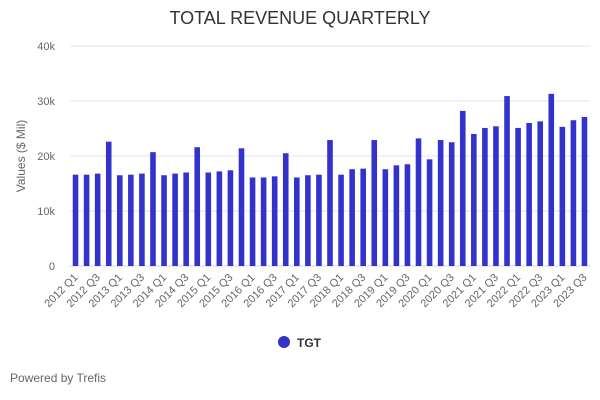 Image resolution: width=600 pixels, height=400 pixels. What do you see at coordinates (330, 203) in the screenshot?
I see `bar-2017-Q4` at bounding box center [330, 203].